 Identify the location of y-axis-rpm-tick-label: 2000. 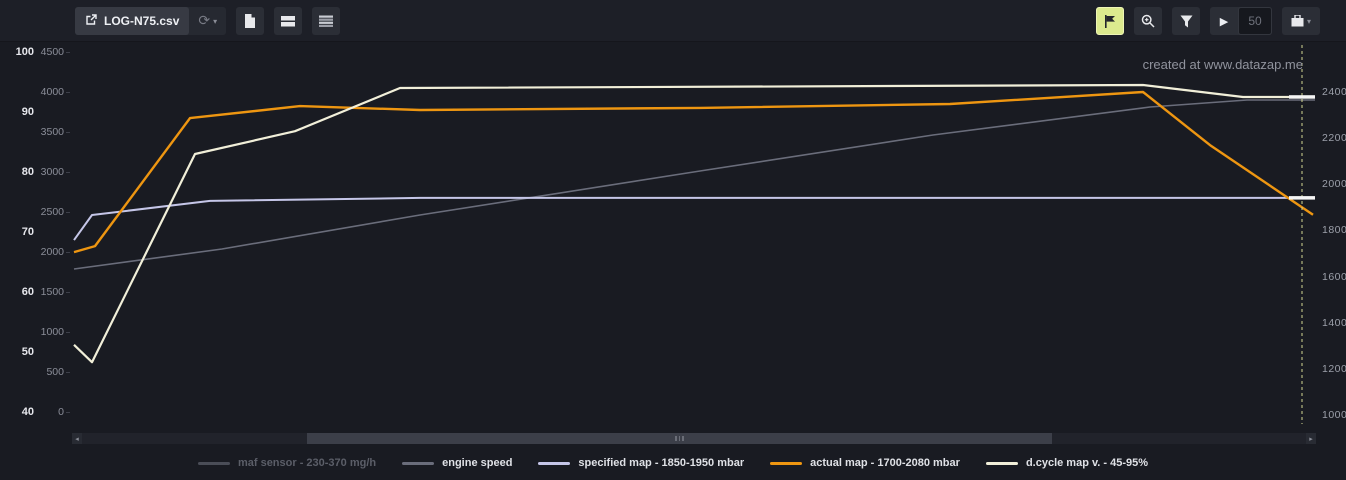
(52, 252).